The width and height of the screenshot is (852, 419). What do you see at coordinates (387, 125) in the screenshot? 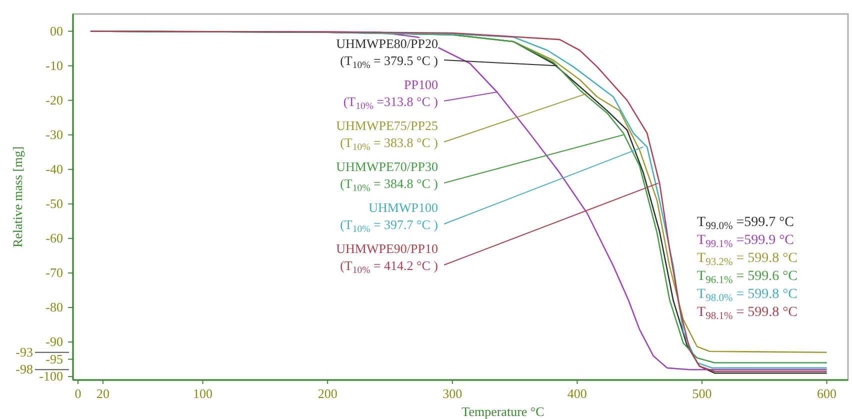
I see `text: UHMWPE75/PP25` at bounding box center [387, 125].